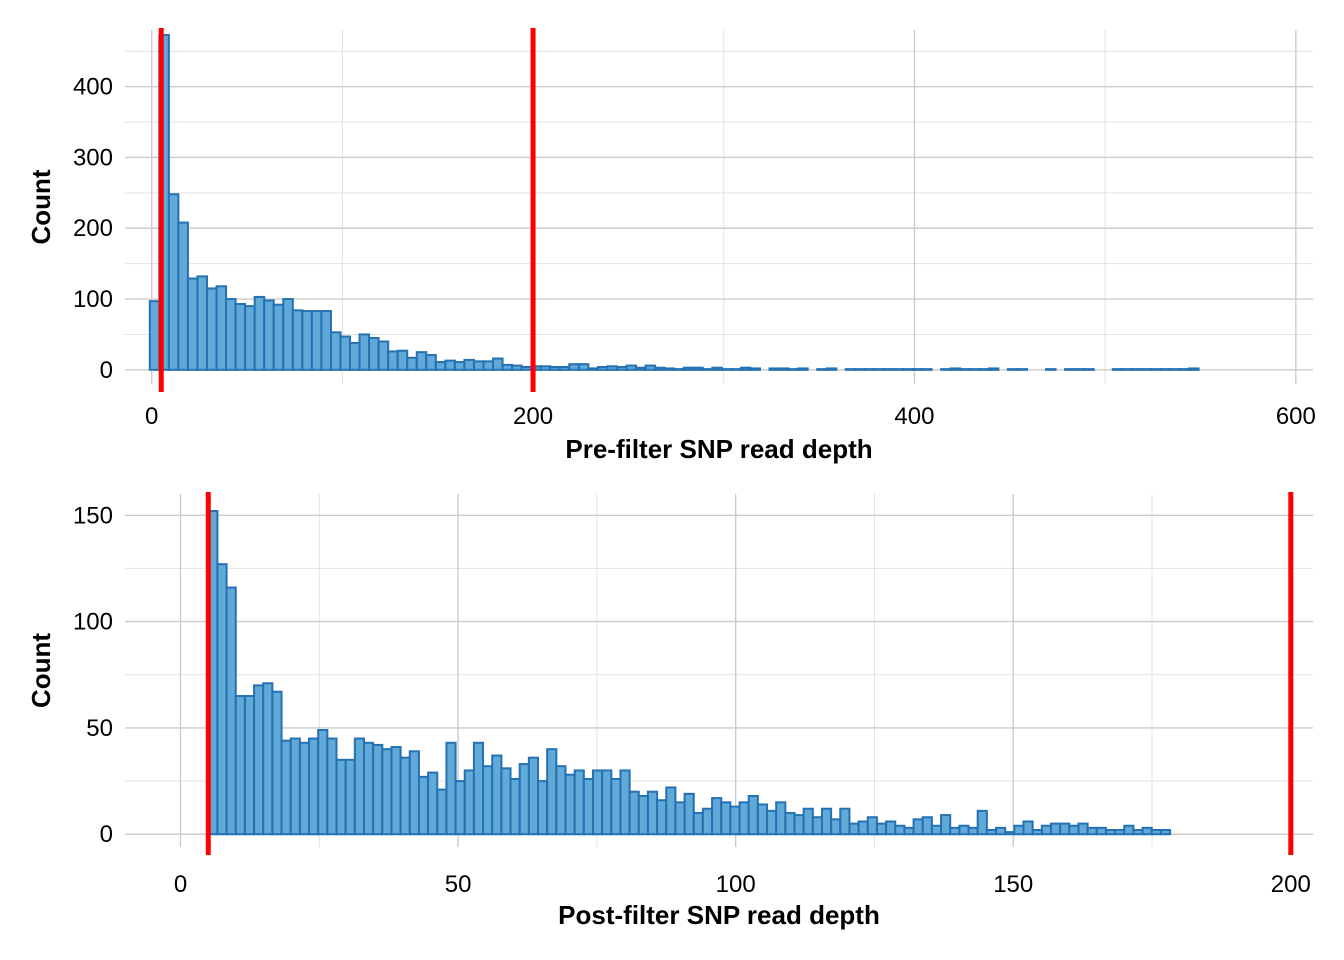 The width and height of the screenshot is (1344, 960). Describe the element at coordinates (533, 416) in the screenshot. I see `x-tick-label: 200` at that location.